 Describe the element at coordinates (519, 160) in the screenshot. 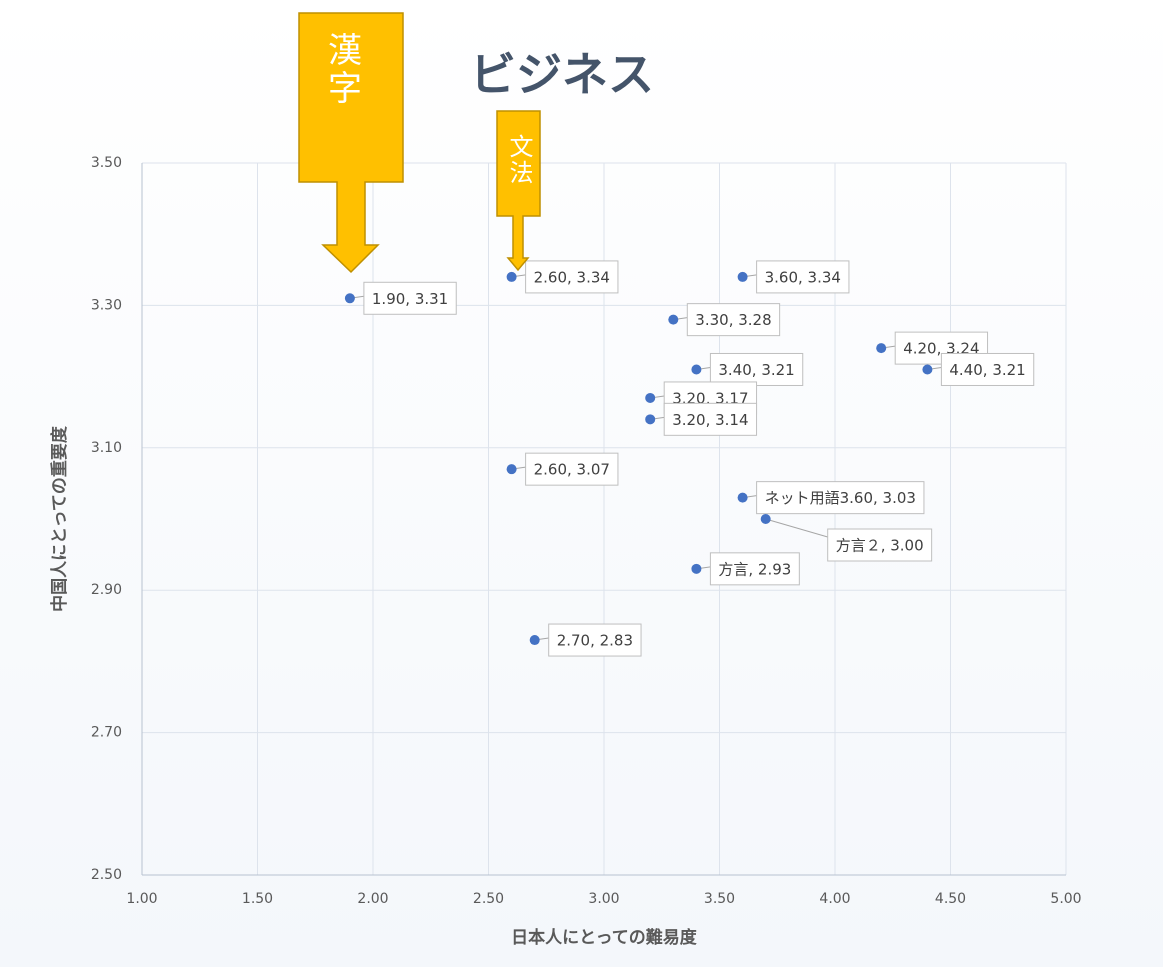

I see `annotation: 文法` at that location.